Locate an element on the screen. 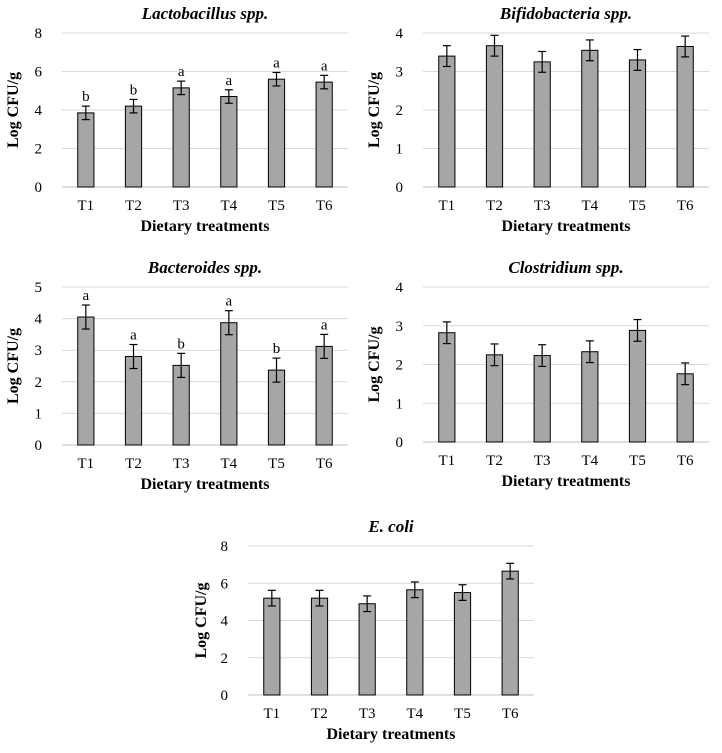 The height and width of the screenshot is (753, 722). chart-title: Bacteroides spp. is located at coordinates (204, 267).